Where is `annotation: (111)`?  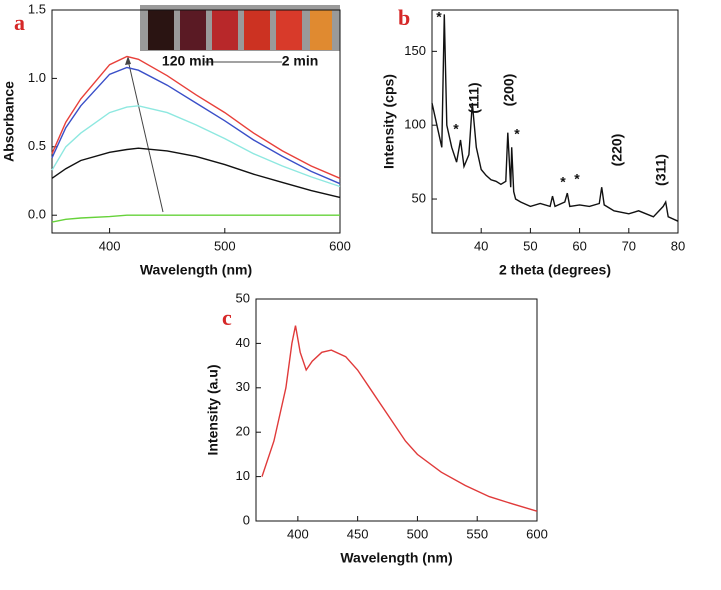 annotation: (111) is located at coordinates (474, 97).